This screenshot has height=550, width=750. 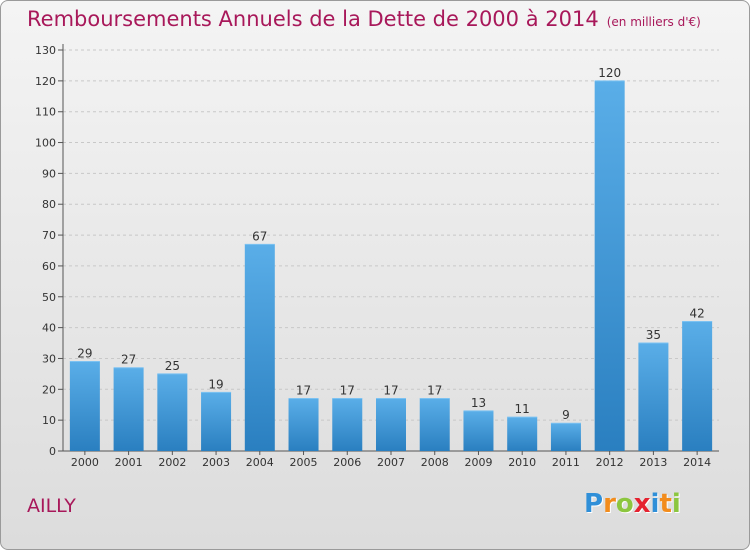 I want to click on y-tick-label: 100, so click(x=45, y=143).